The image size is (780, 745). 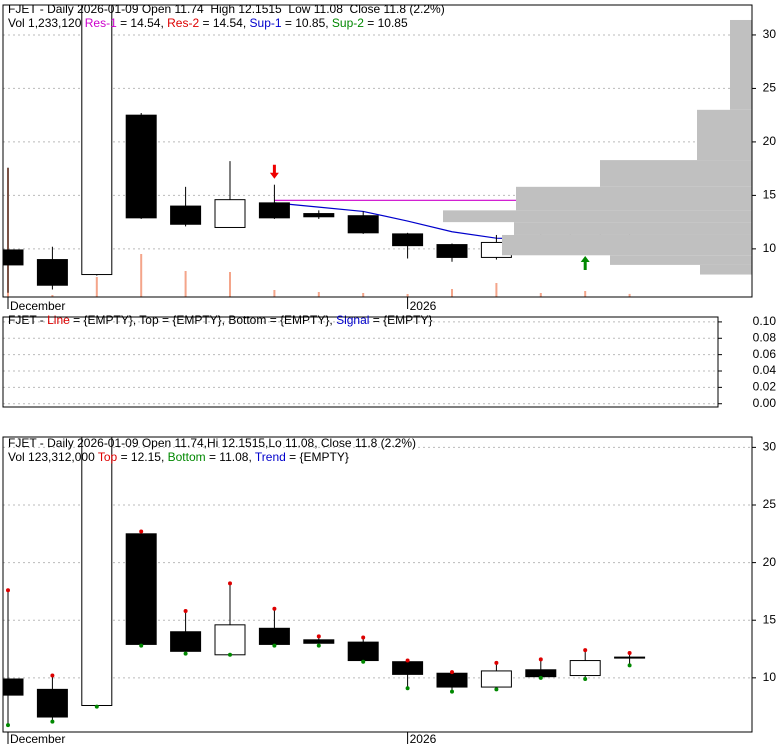 I want to click on header-text: Res-2, so click(x=183, y=23).